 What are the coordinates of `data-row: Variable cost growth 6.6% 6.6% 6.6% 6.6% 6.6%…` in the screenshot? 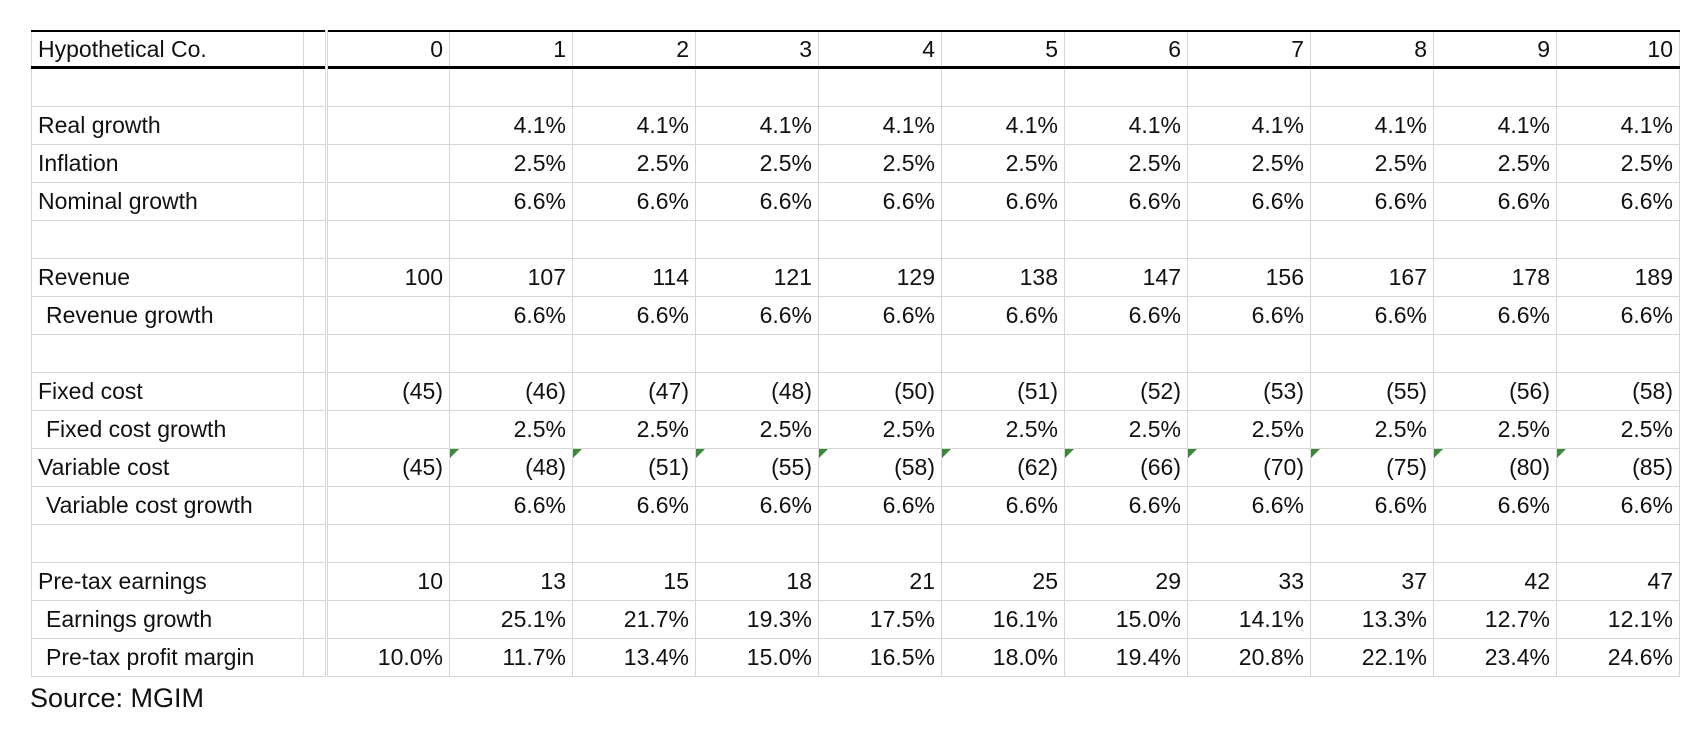 It's located at (855, 505).